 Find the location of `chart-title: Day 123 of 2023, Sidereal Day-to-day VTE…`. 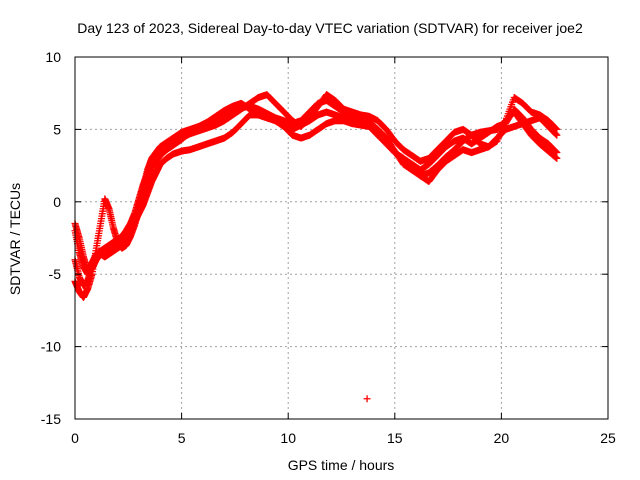

chart-title: Day 123 of 2023, Sidereal Day-to-day VTE… is located at coordinates (330, 28).